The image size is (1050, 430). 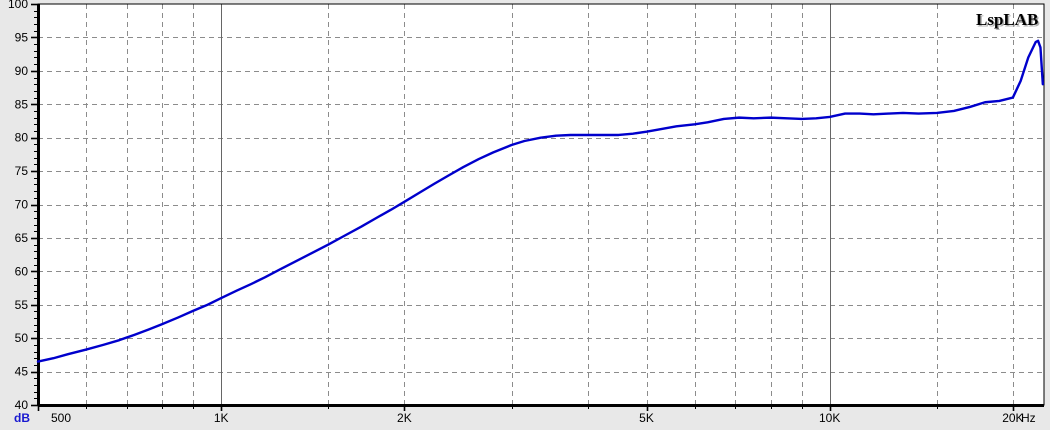 What do you see at coordinates (221, 418) in the screenshot?
I see `x-axis-tick-label: 1K` at bounding box center [221, 418].